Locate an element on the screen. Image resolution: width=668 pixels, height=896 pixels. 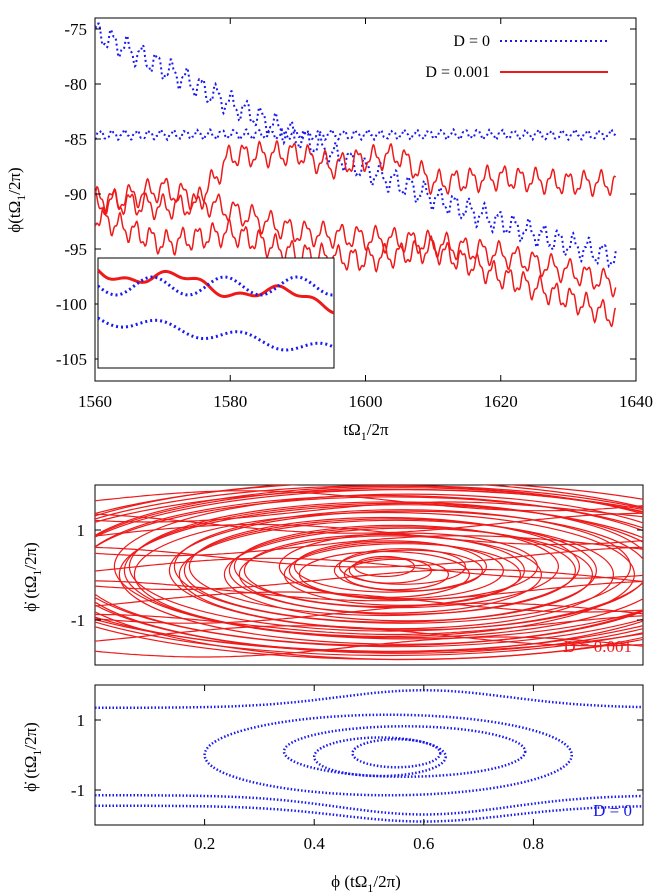
bottom-plot-frame is located at coordinates (369, 755).